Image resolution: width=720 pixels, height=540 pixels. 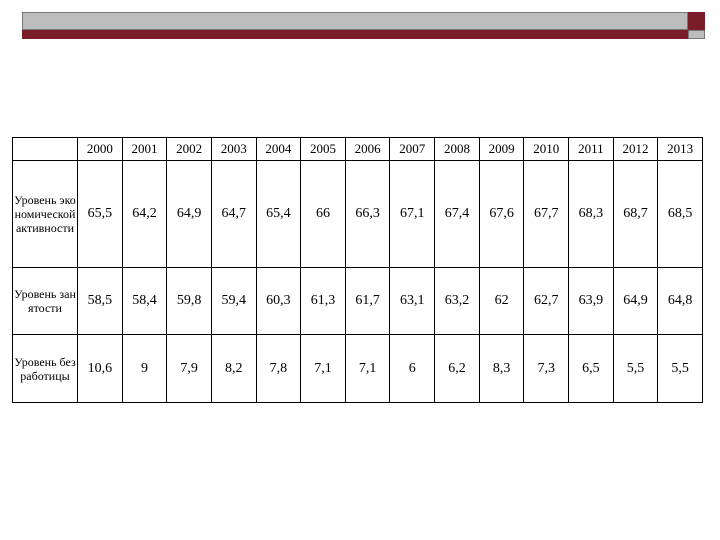 What do you see at coordinates (680, 214) in the screenshot?
I see `value-cell: 68,5` at bounding box center [680, 214].